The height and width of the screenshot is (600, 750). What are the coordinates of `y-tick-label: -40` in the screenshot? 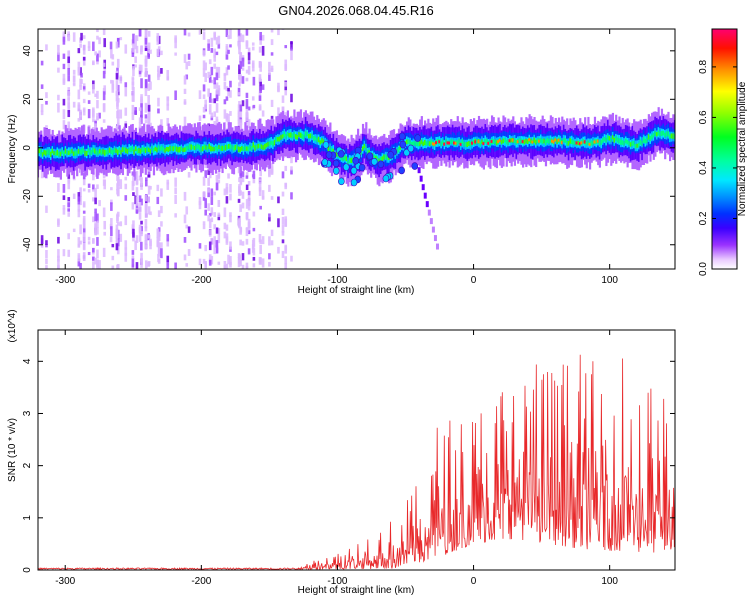 It's located at (27, 244).